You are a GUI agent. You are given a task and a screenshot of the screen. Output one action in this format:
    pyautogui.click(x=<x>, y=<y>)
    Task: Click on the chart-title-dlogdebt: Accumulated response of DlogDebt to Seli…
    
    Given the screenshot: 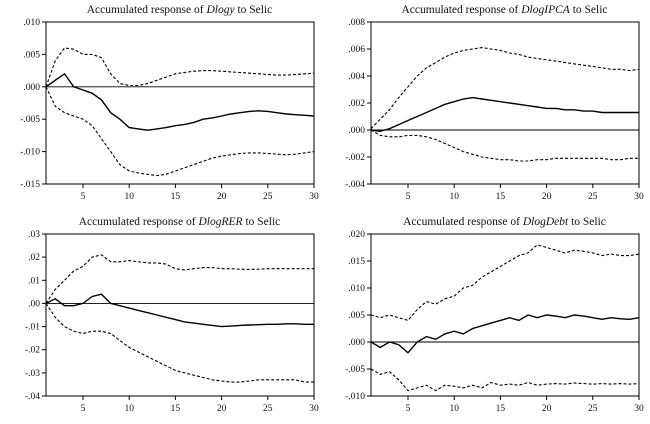 What is the action you would take?
    pyautogui.click(x=487, y=220)
    